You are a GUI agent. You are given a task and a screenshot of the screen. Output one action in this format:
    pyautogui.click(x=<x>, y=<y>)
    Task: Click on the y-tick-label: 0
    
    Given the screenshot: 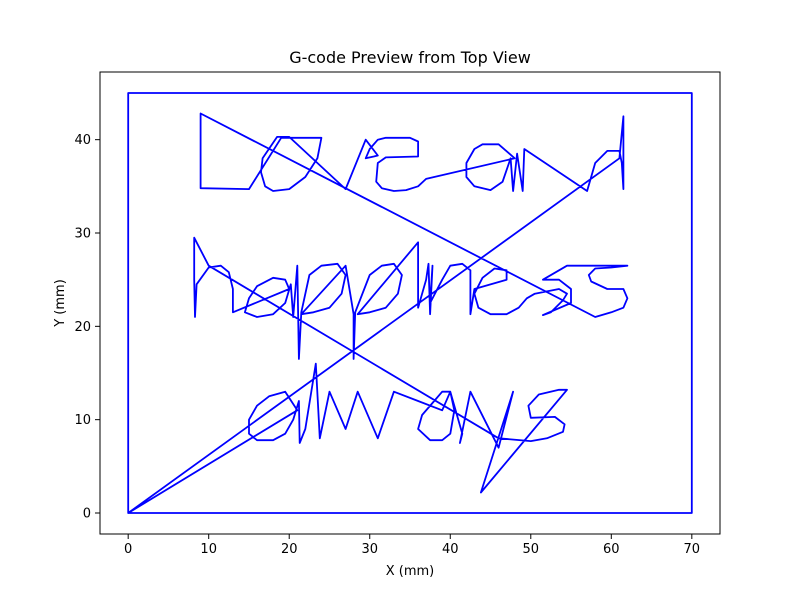 What is the action you would take?
    pyautogui.click(x=87, y=514)
    